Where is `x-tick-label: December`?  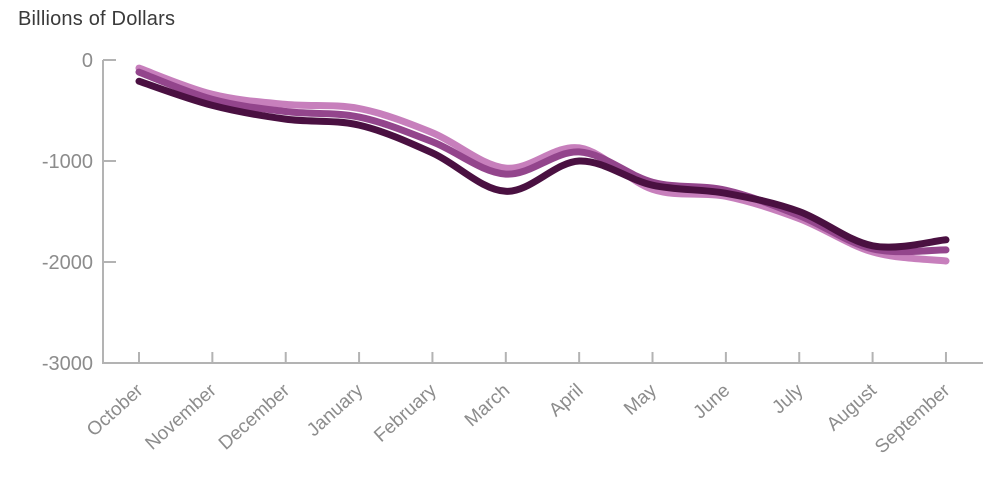
x-tick-label: December is located at coordinates (255, 417).